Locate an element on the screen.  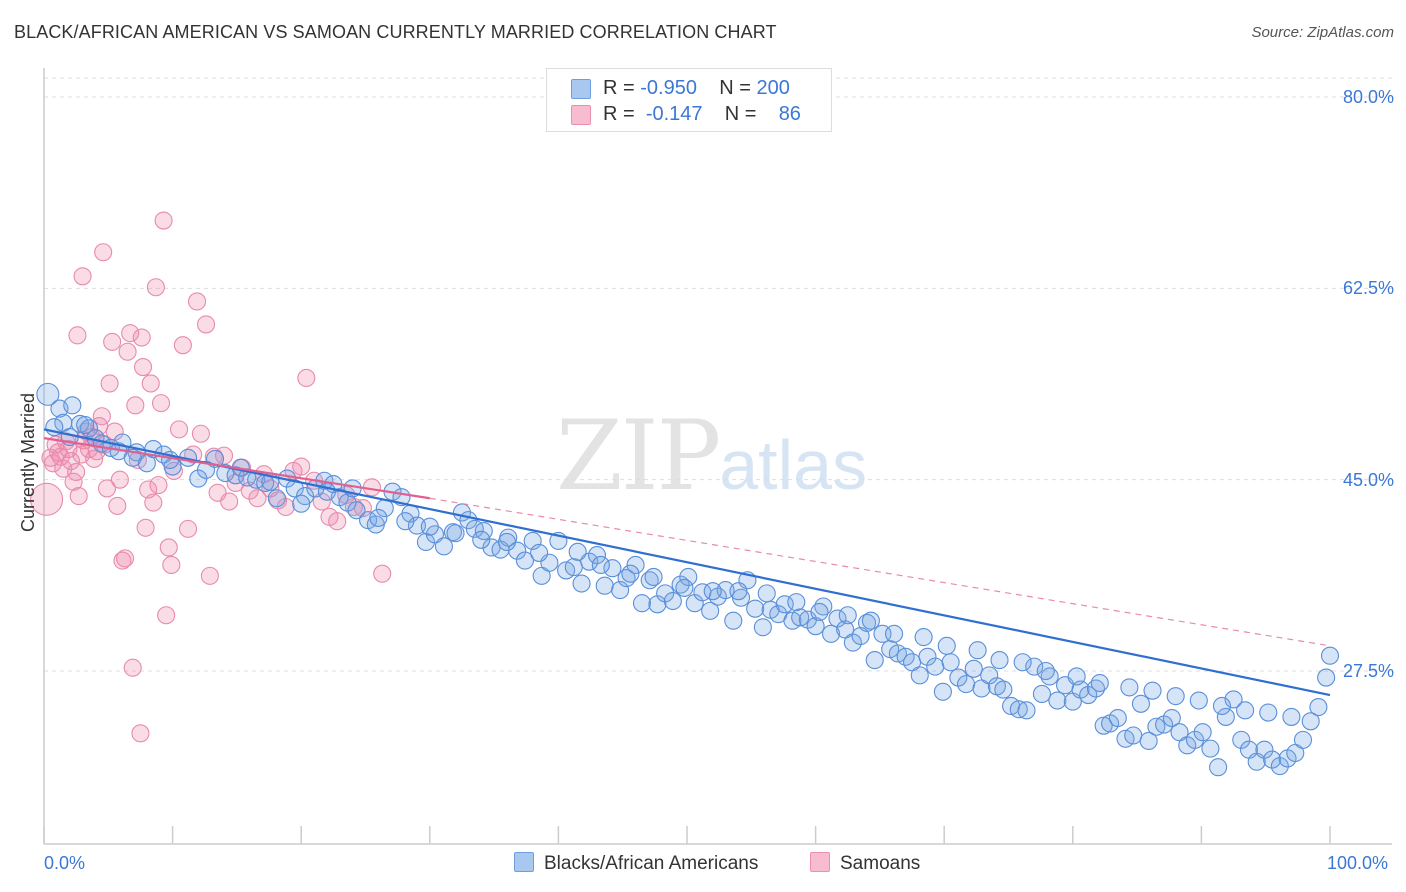
correlation-legend: R = -0.950 N = 200 R = -0.147 N = 86 is located at coordinates (689, 100).